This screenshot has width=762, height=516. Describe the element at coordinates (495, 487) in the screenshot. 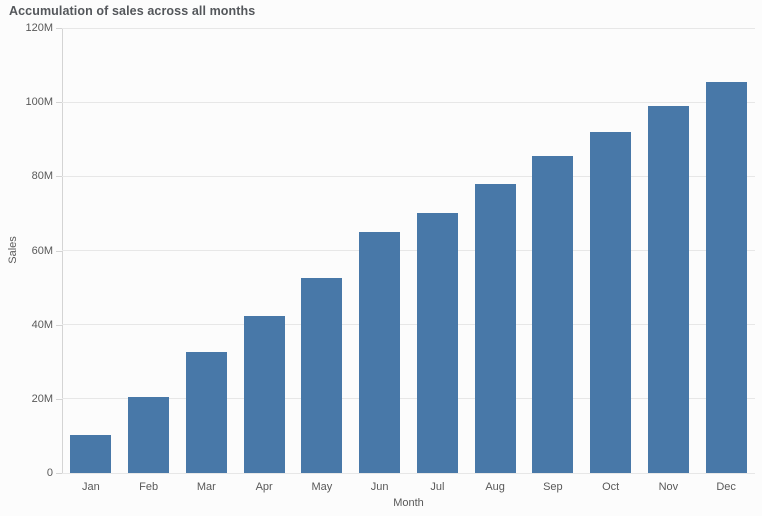

I see `x-tick-label-aug: Aug` at that location.